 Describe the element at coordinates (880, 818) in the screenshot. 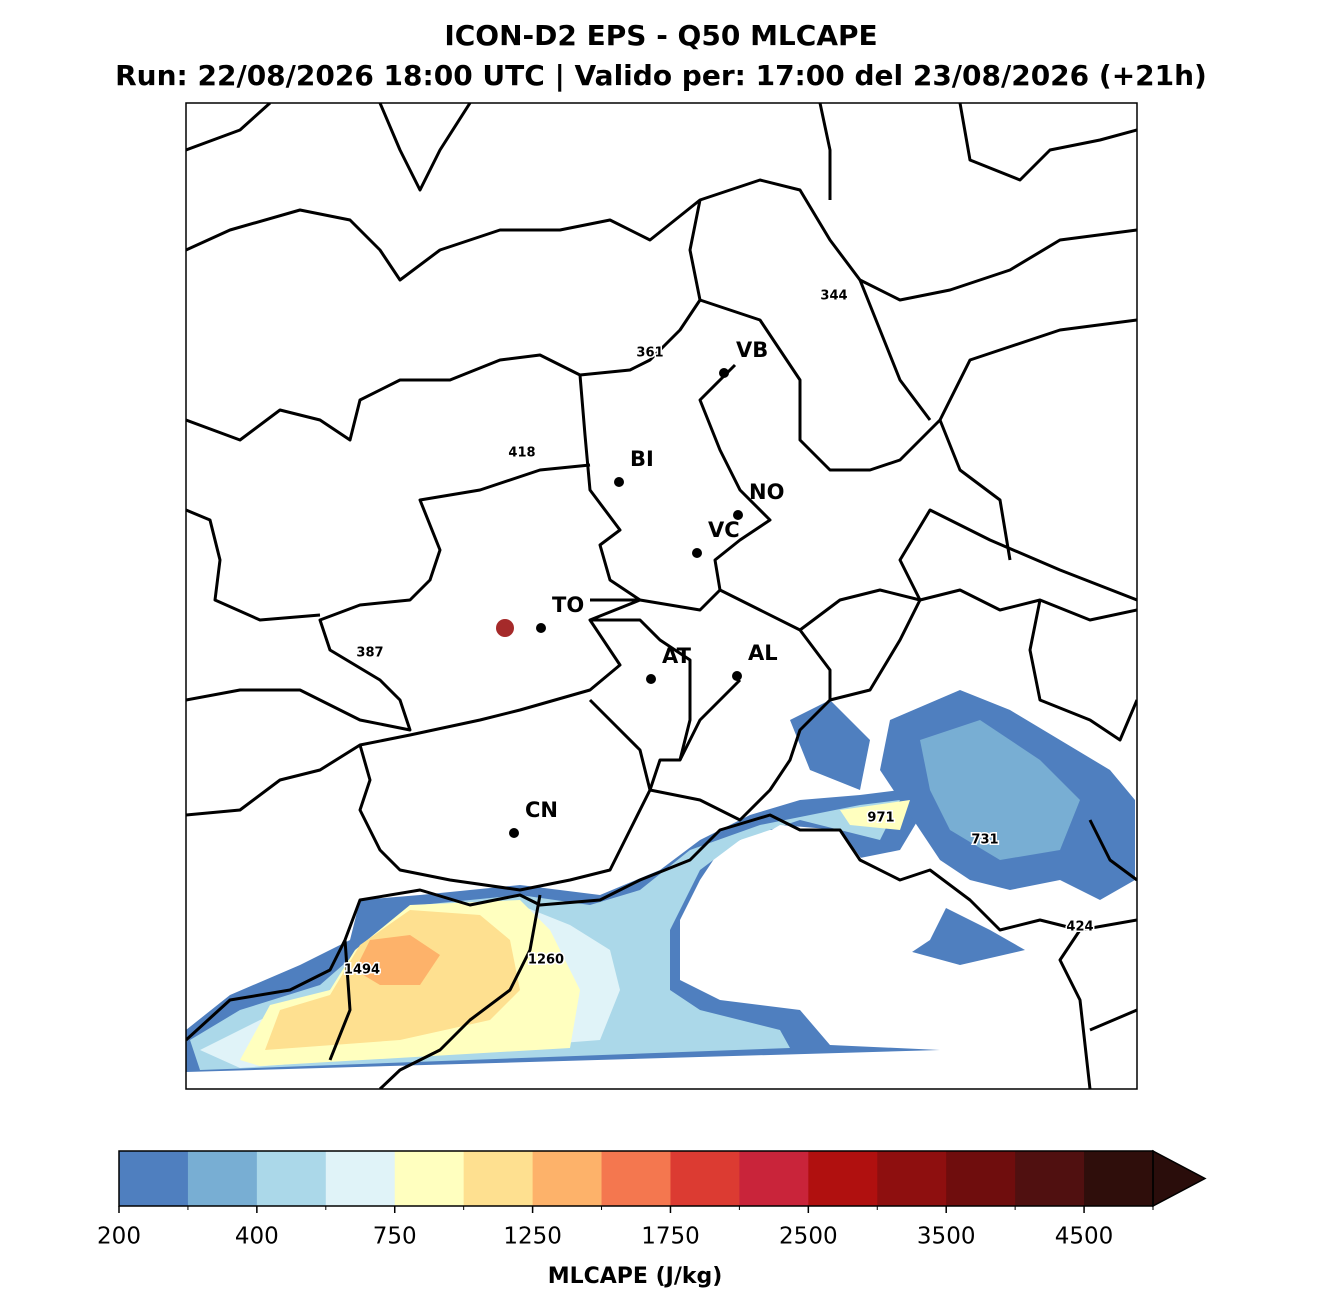

I see `cape-label: 971` at that location.